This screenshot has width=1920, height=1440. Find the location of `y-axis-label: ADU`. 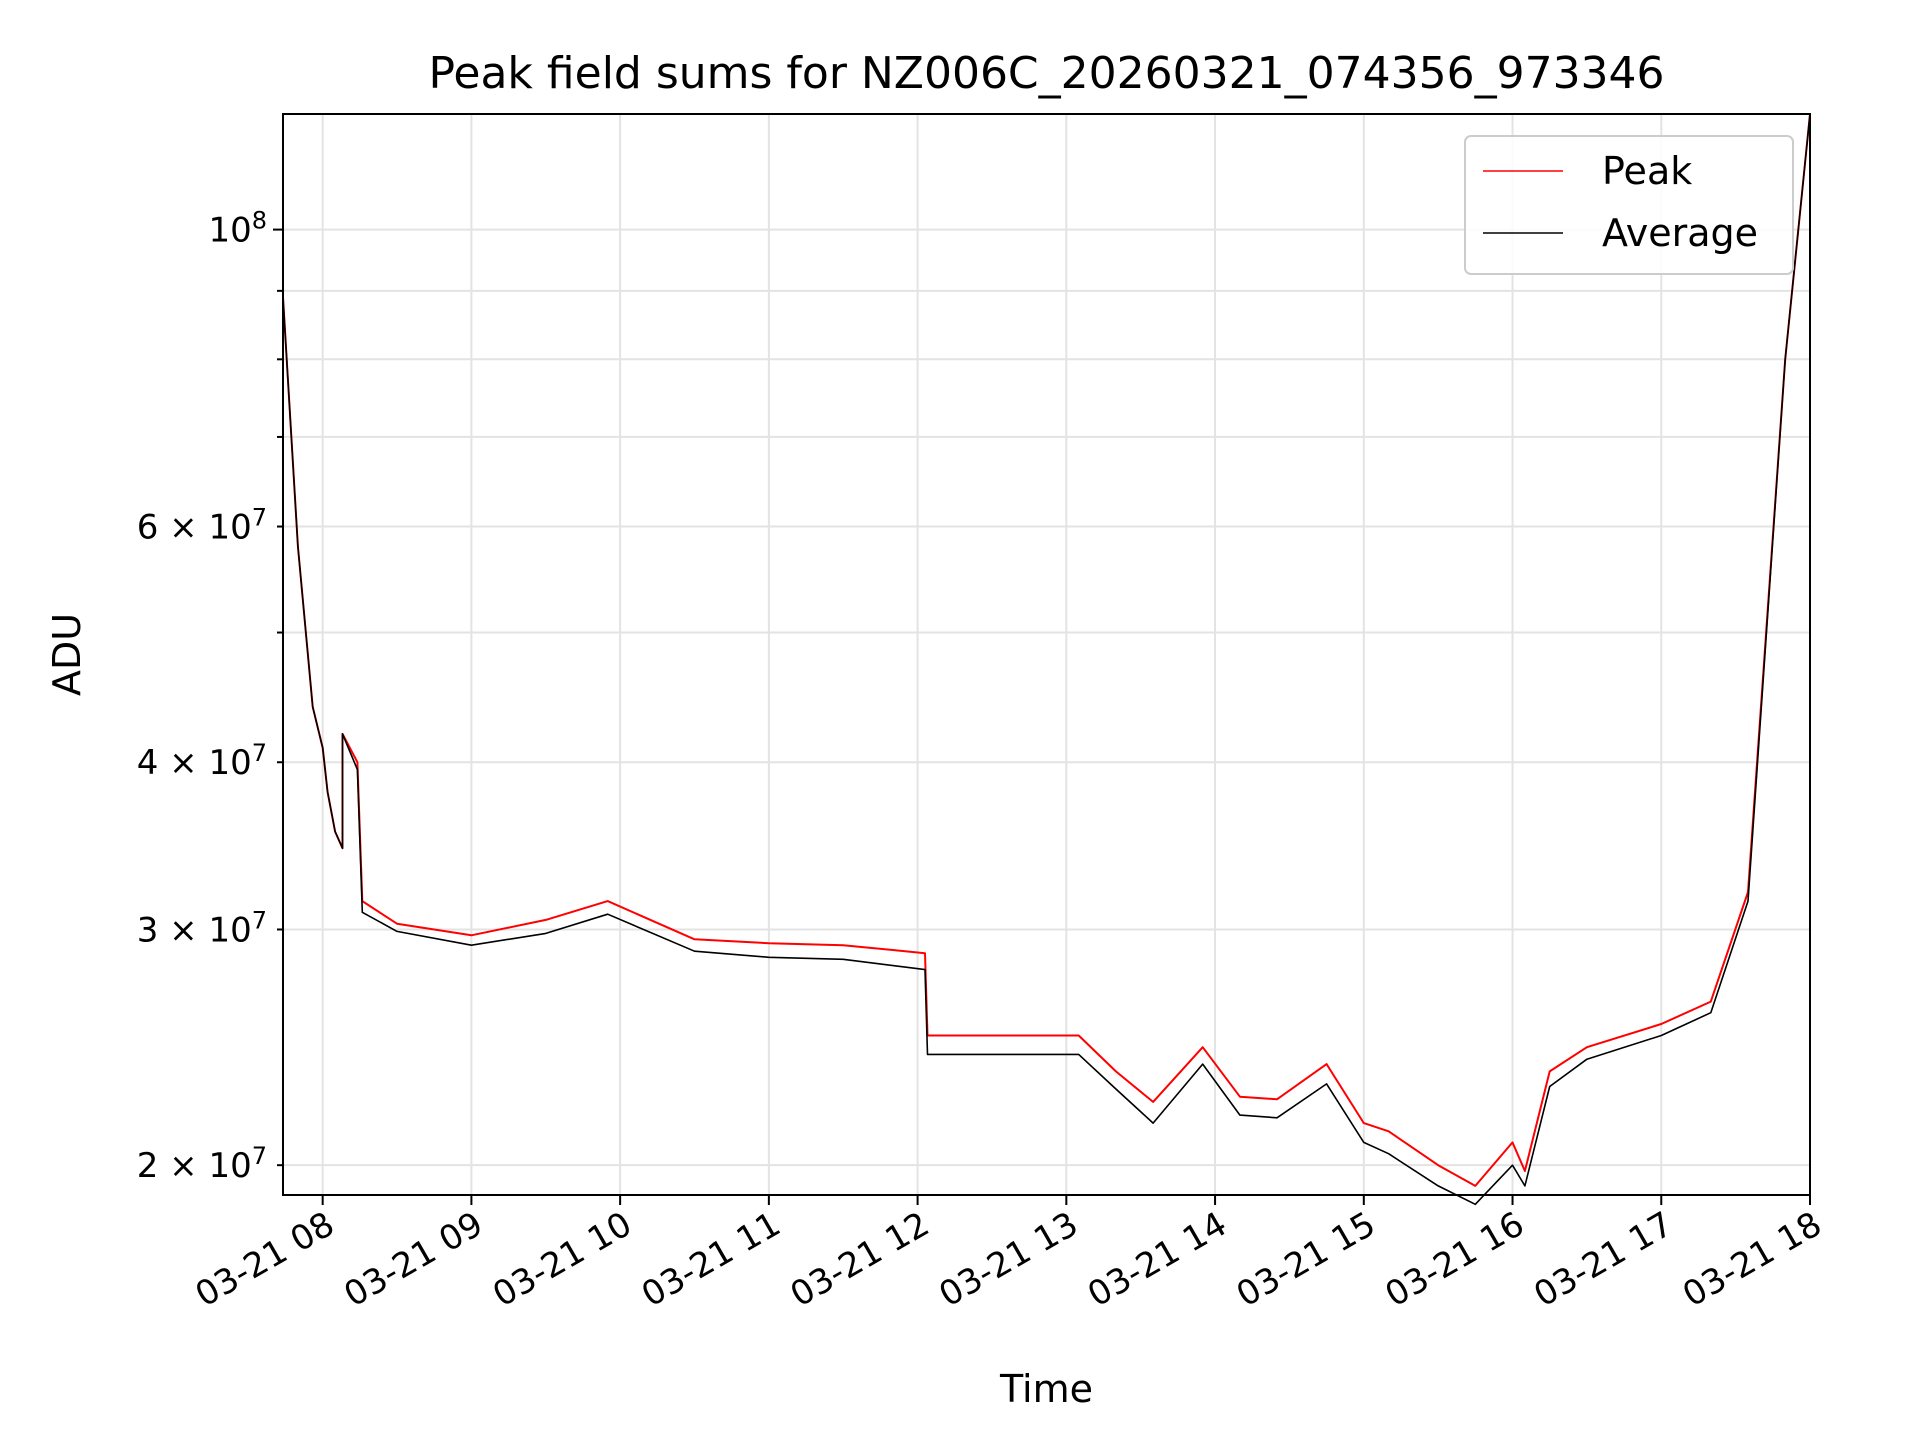

y-axis-label: ADU is located at coordinates (67, 654).